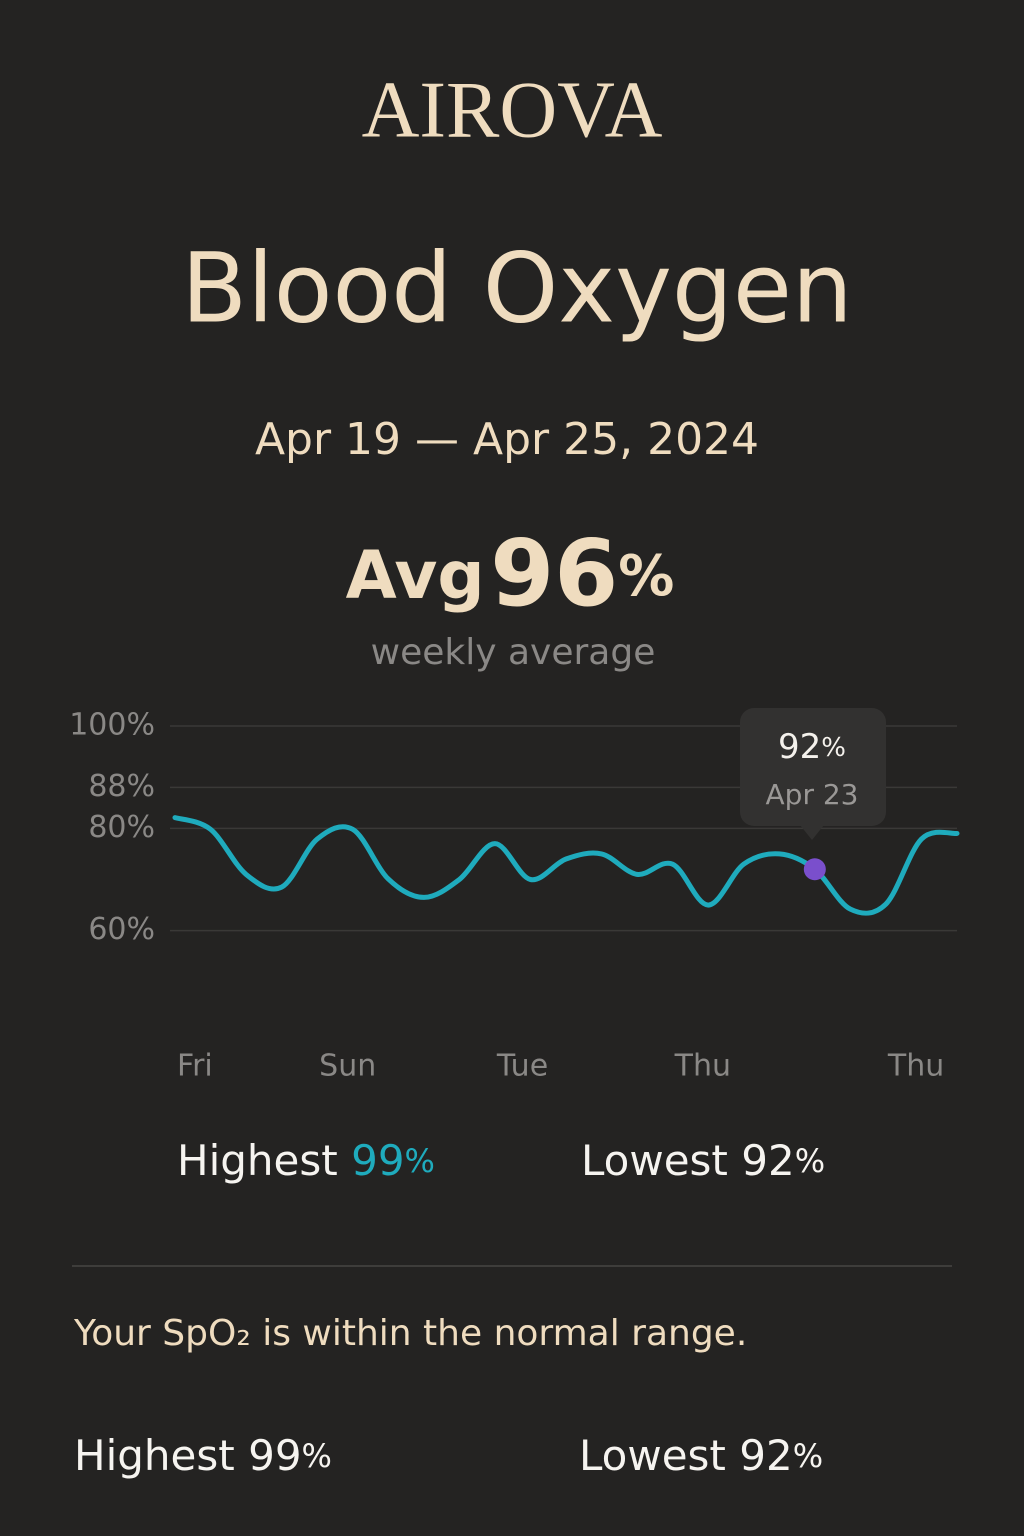 The image size is (1024, 1536). I want to click on average: Avg 96%, so click(510, 573).